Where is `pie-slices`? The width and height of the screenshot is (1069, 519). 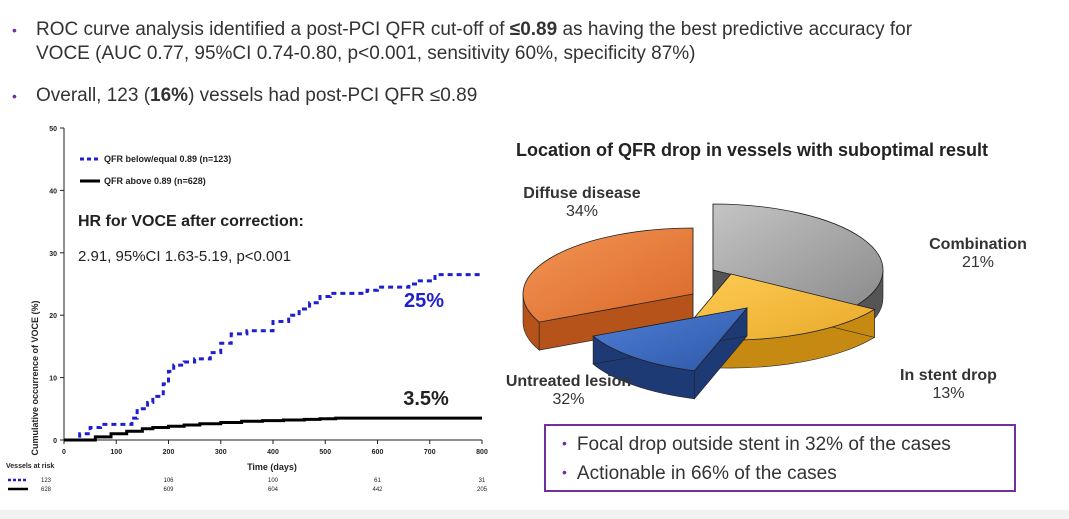 pie-slices is located at coordinates (703, 301).